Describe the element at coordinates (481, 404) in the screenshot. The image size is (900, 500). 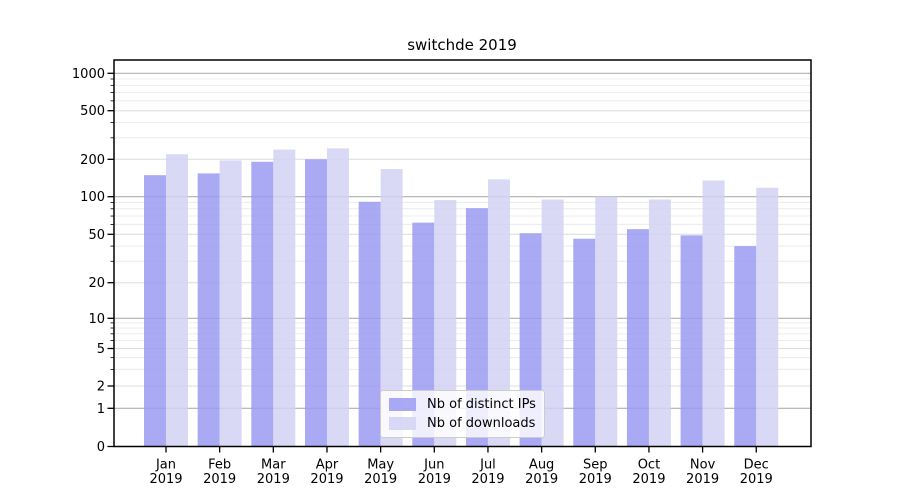
I see `legend-label-distinct-ips: Nb of distinct IPs` at that location.